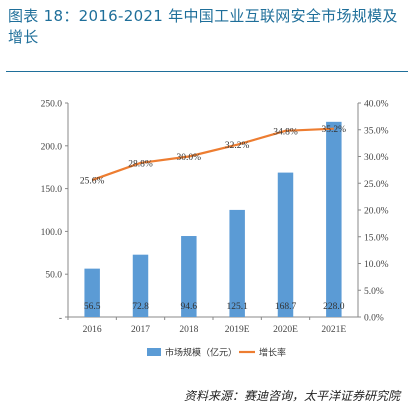  What do you see at coordinates (140, 330) in the screenshot?
I see `x-tick-label: 2017` at bounding box center [140, 330].